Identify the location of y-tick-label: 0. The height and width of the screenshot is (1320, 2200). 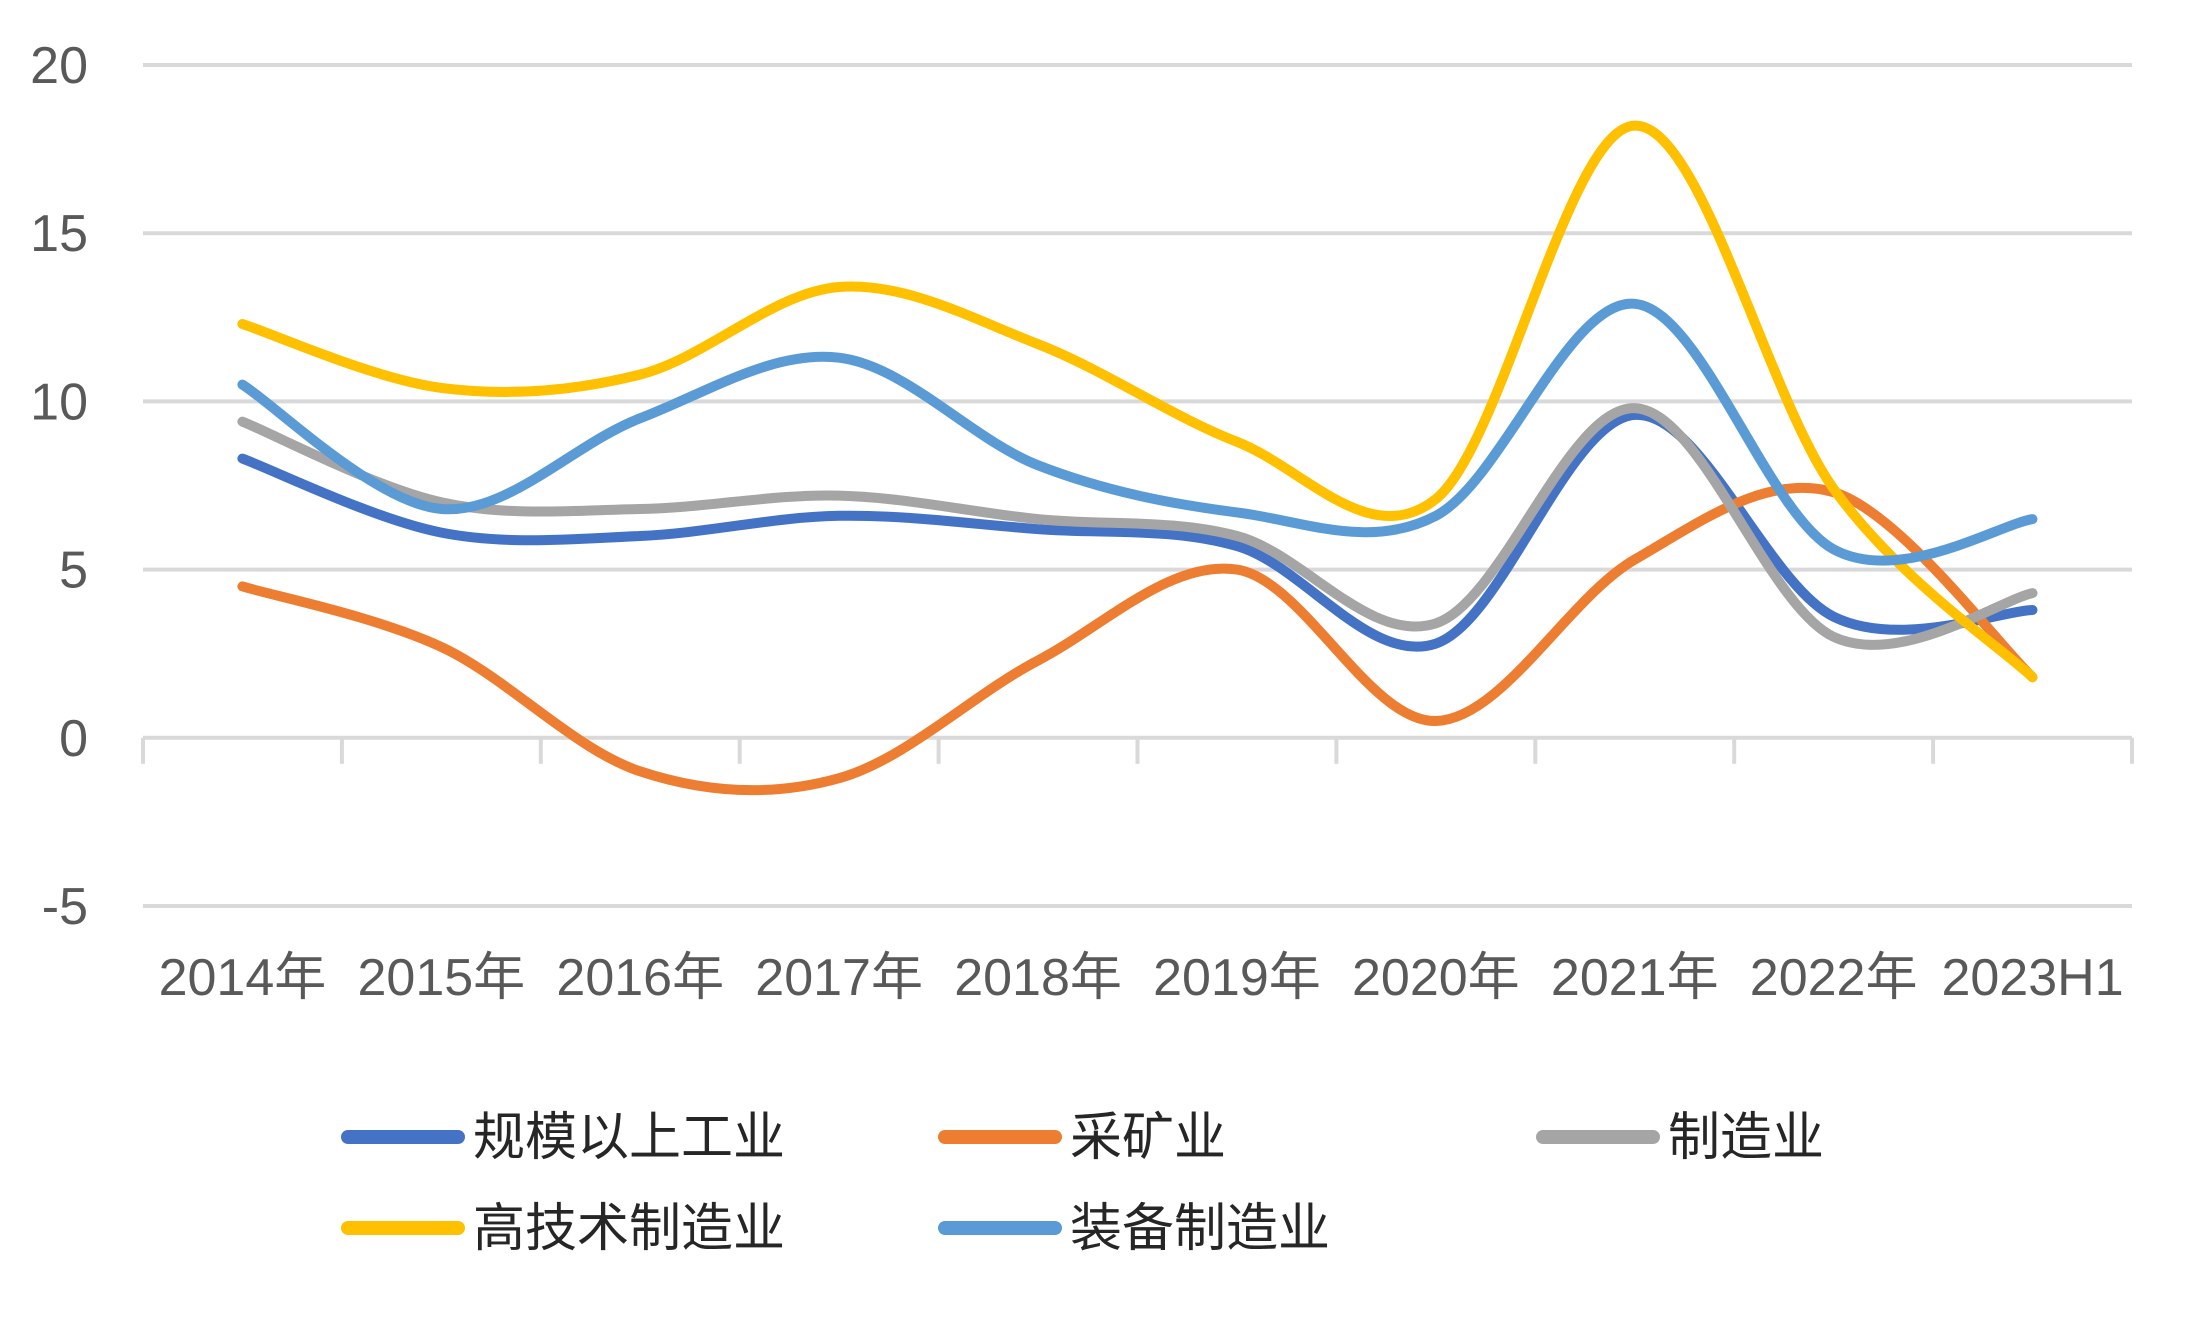
(73, 739).